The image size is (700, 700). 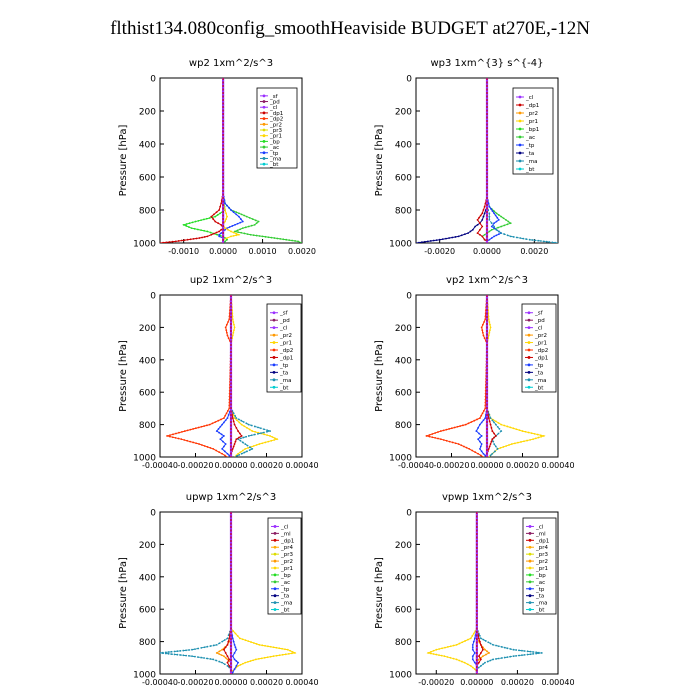 What do you see at coordinates (274, 154) in the screenshot?
I see `legend-entry: _tp` at bounding box center [274, 154].